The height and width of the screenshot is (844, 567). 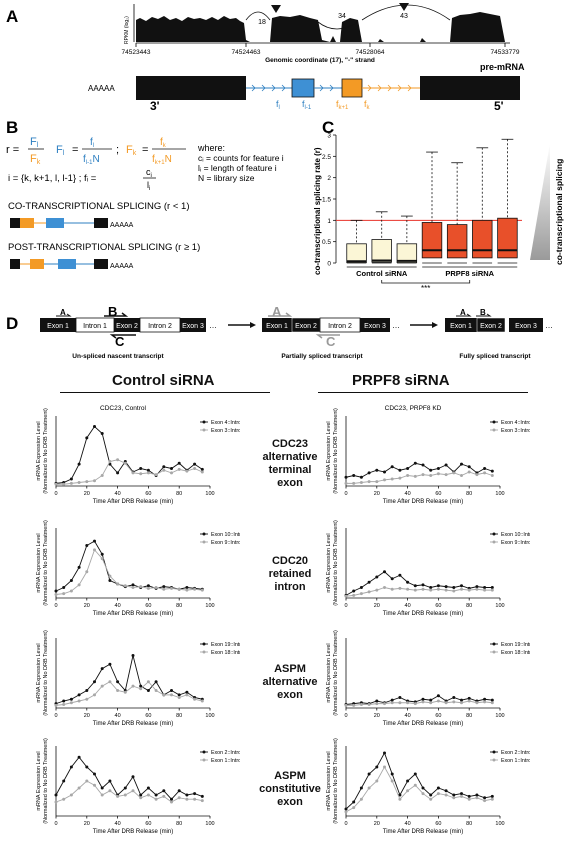 I want to click on five-prime-label: 5', so click(x=499, y=105).